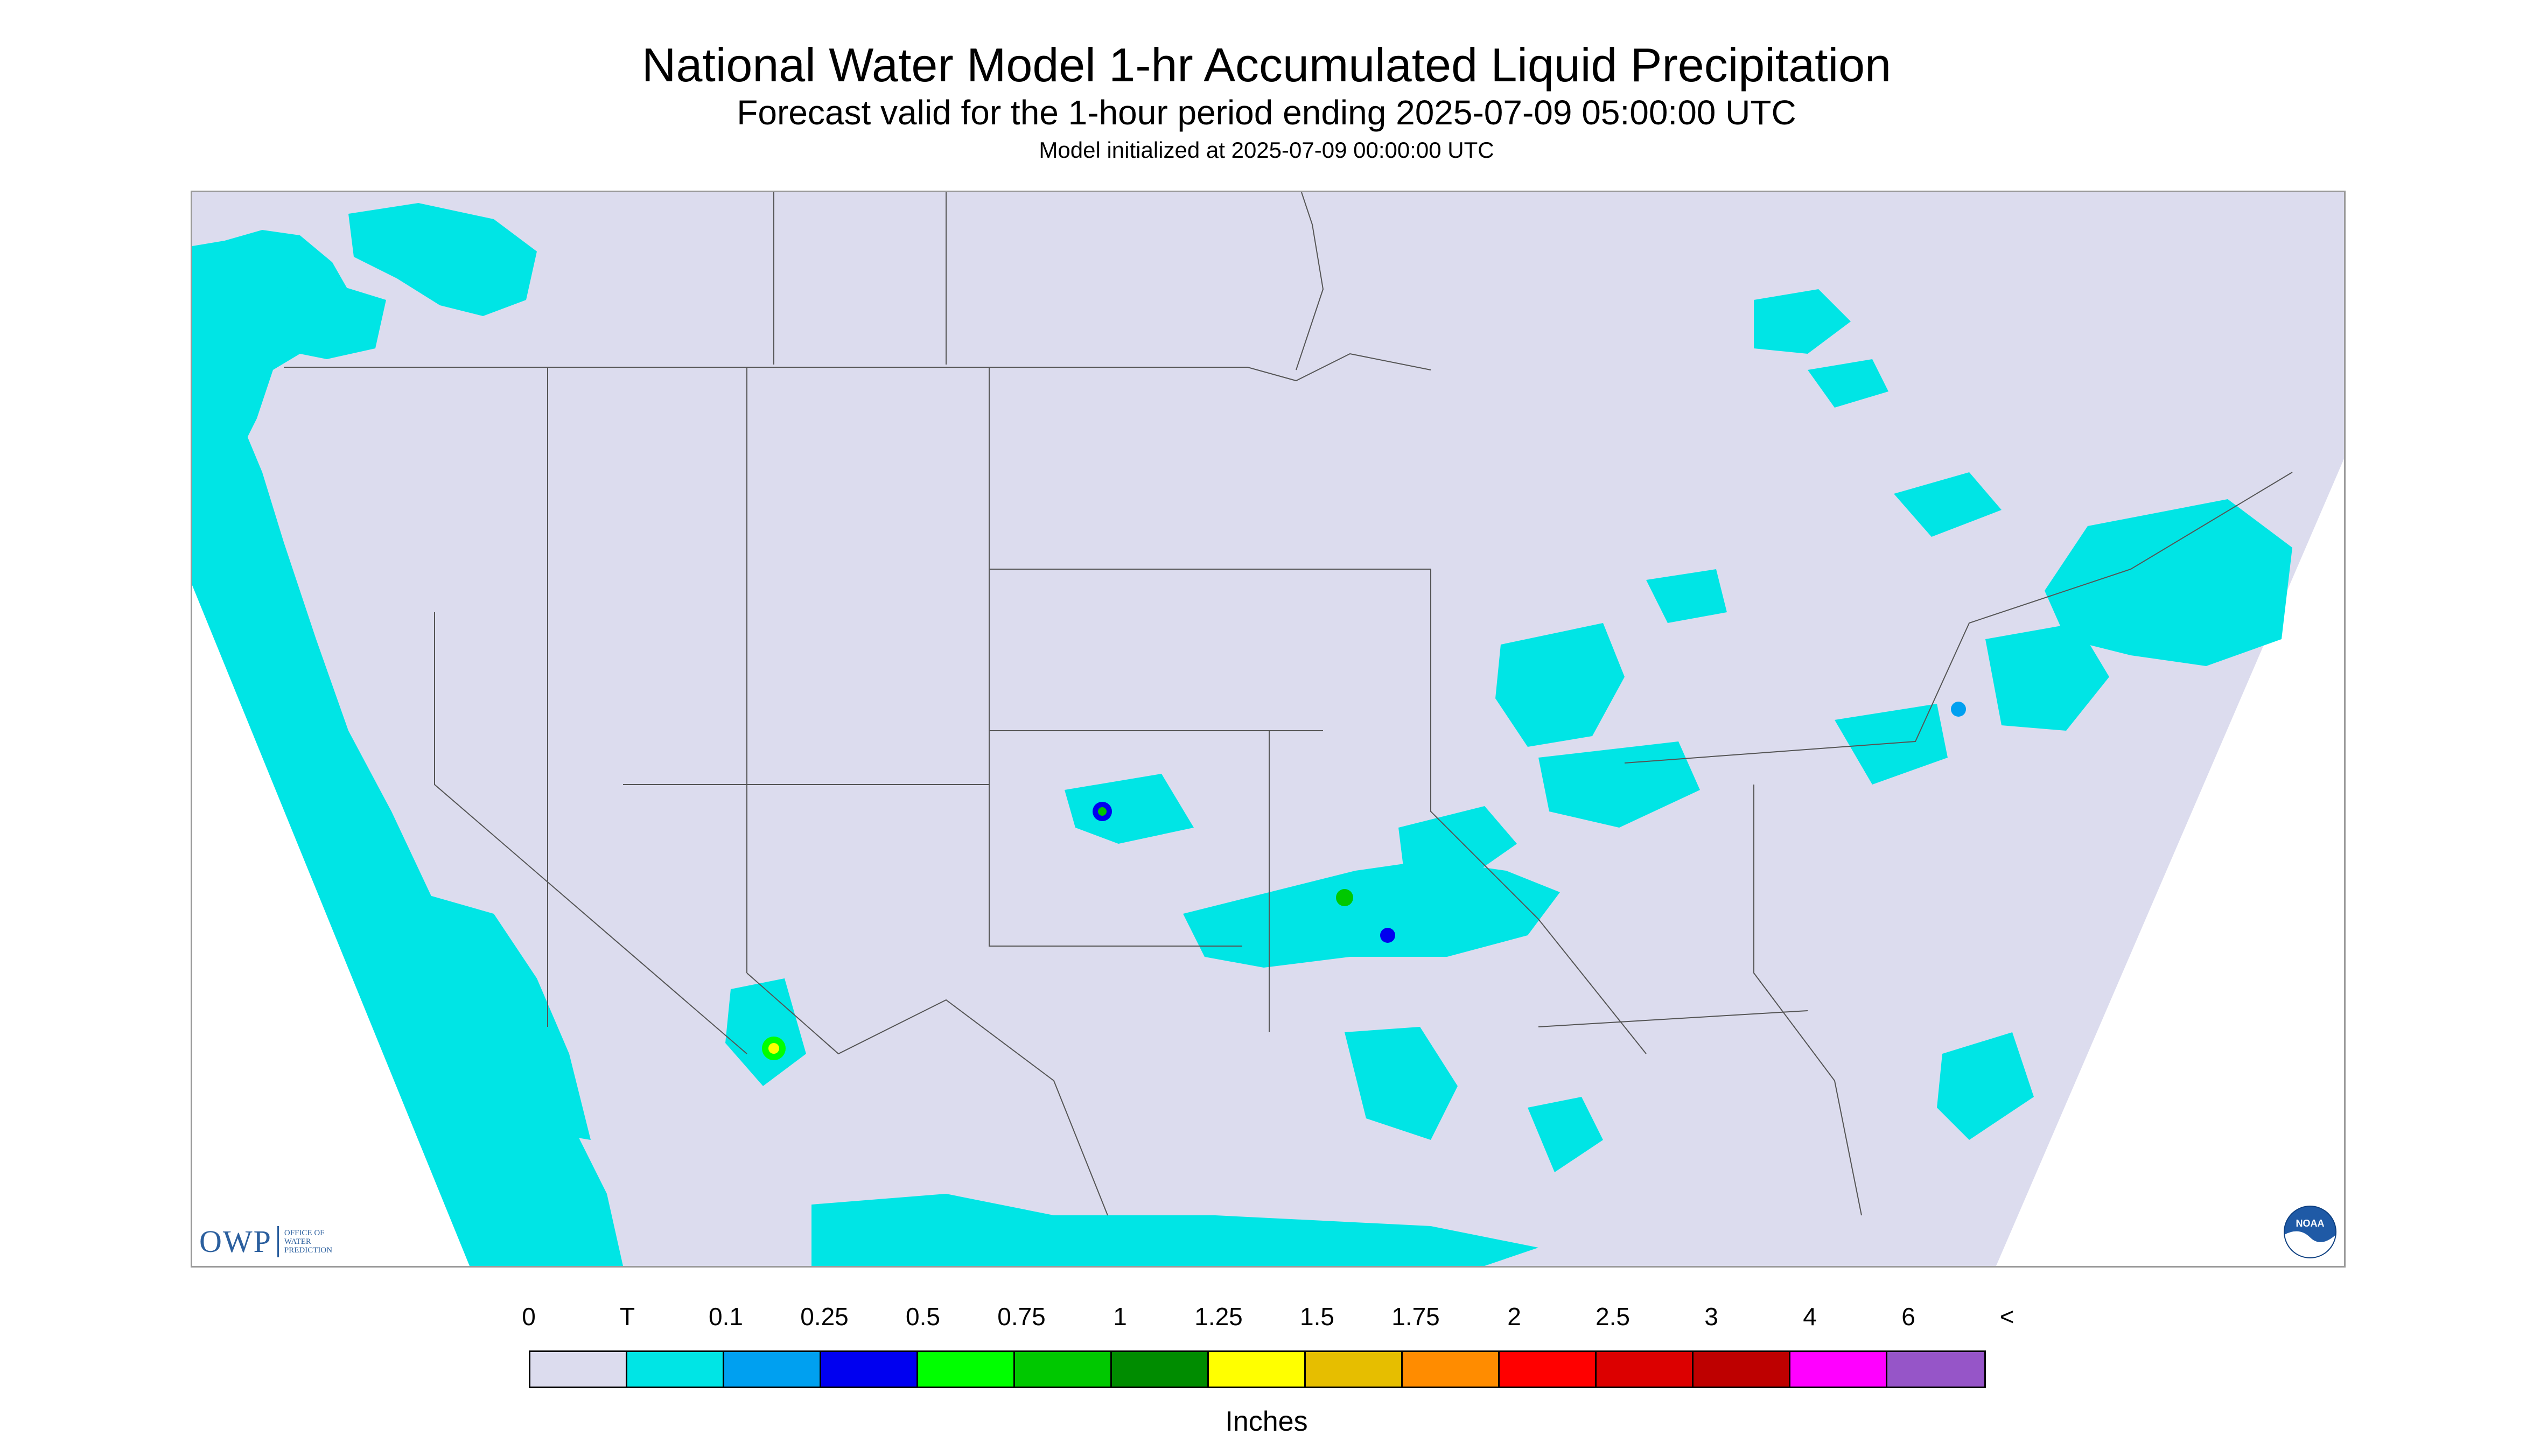  I want to click on precip-area-ontario, so click(1948, 504).